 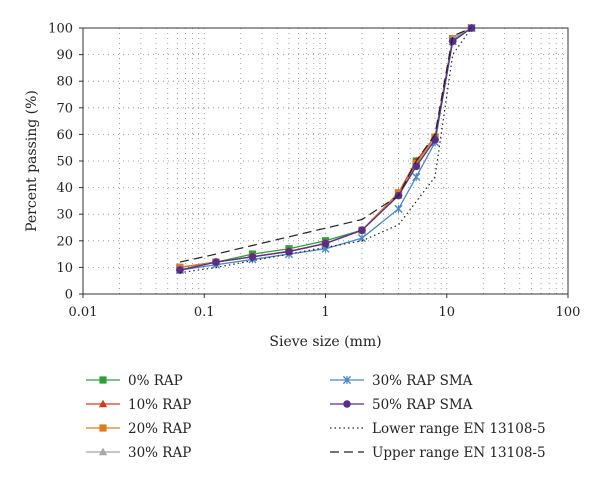 I want to click on legend-item: 30% RAP, so click(x=138, y=453).